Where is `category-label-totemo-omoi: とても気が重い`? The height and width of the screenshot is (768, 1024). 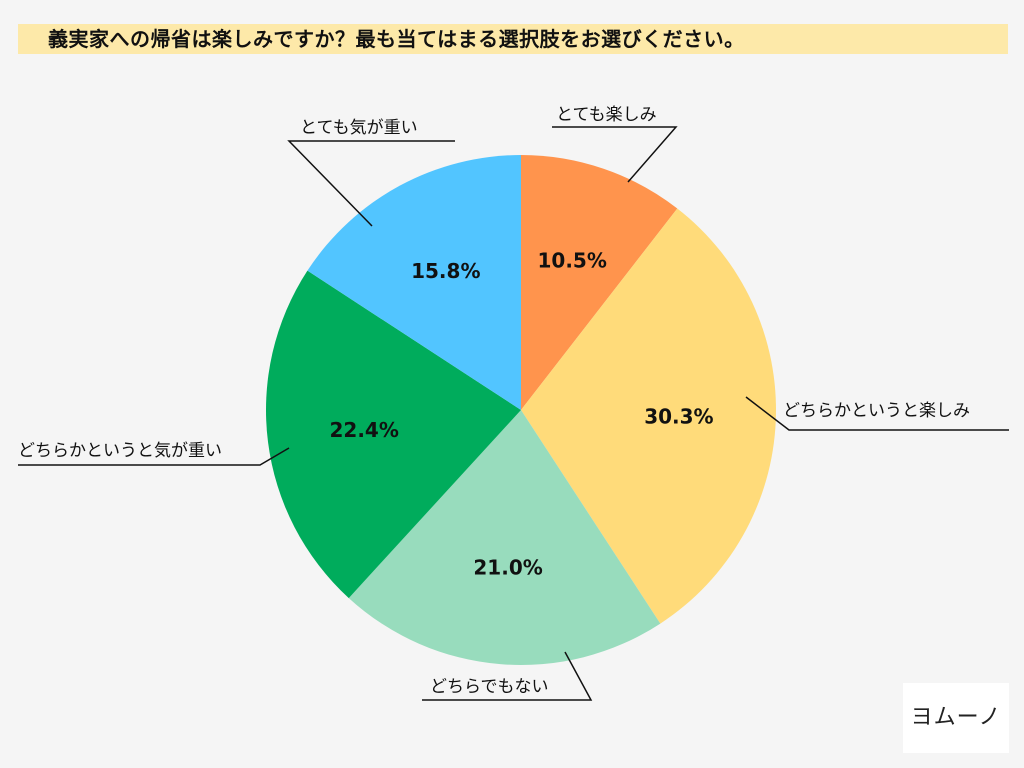
category-label-totemo-omoi: とても気が重い is located at coordinates (359, 128).